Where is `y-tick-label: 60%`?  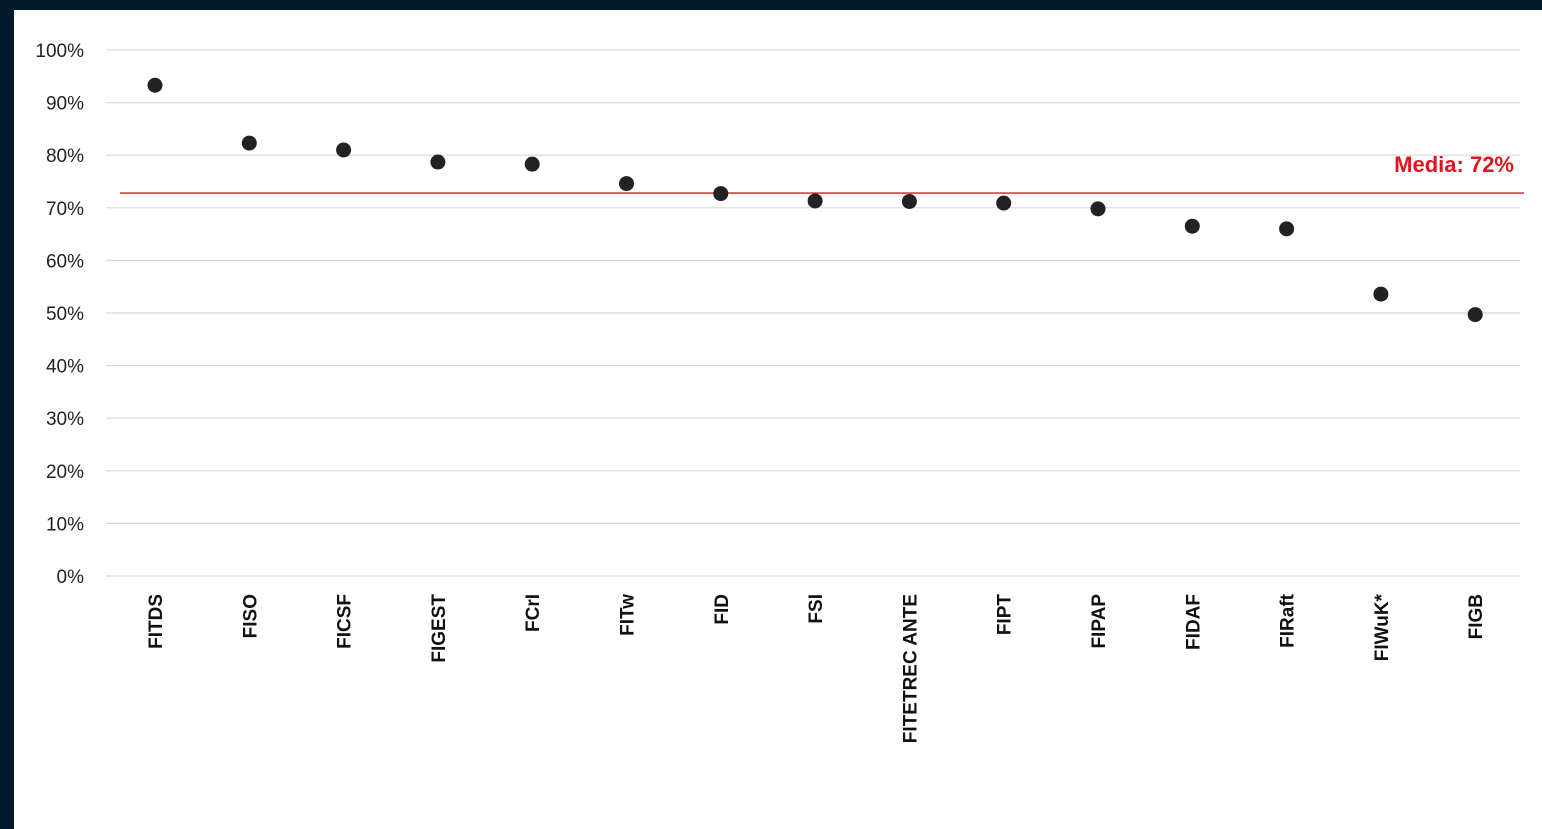 y-tick-label: 60% is located at coordinates (65, 261).